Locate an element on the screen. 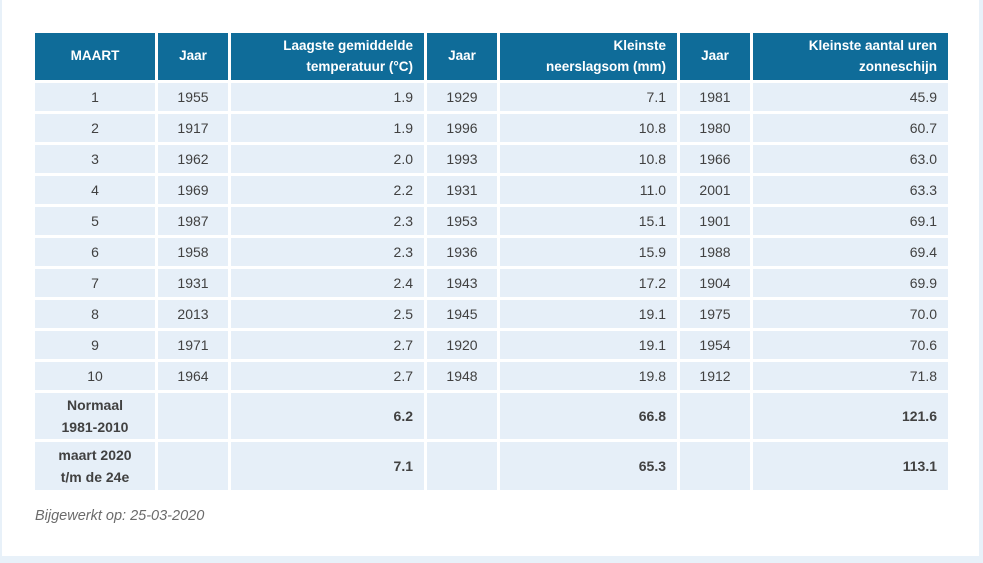 The image size is (983, 563). cell-precip: 19.1 is located at coordinates (588, 314).